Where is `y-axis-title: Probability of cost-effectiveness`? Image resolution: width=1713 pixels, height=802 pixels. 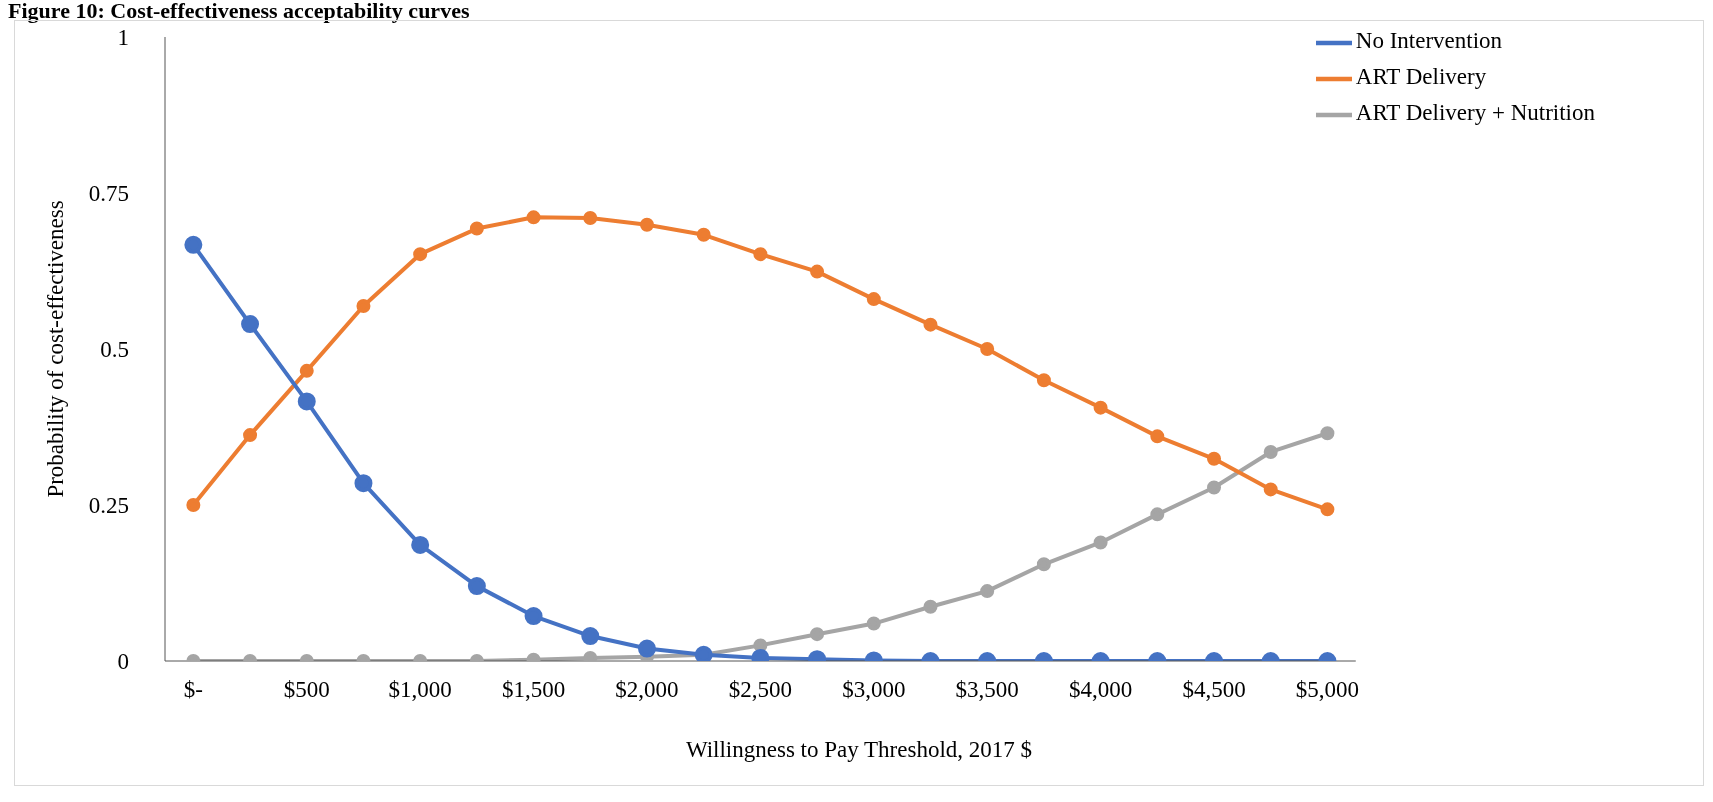 y-axis-title: Probability of cost-effectiveness is located at coordinates (56, 349).